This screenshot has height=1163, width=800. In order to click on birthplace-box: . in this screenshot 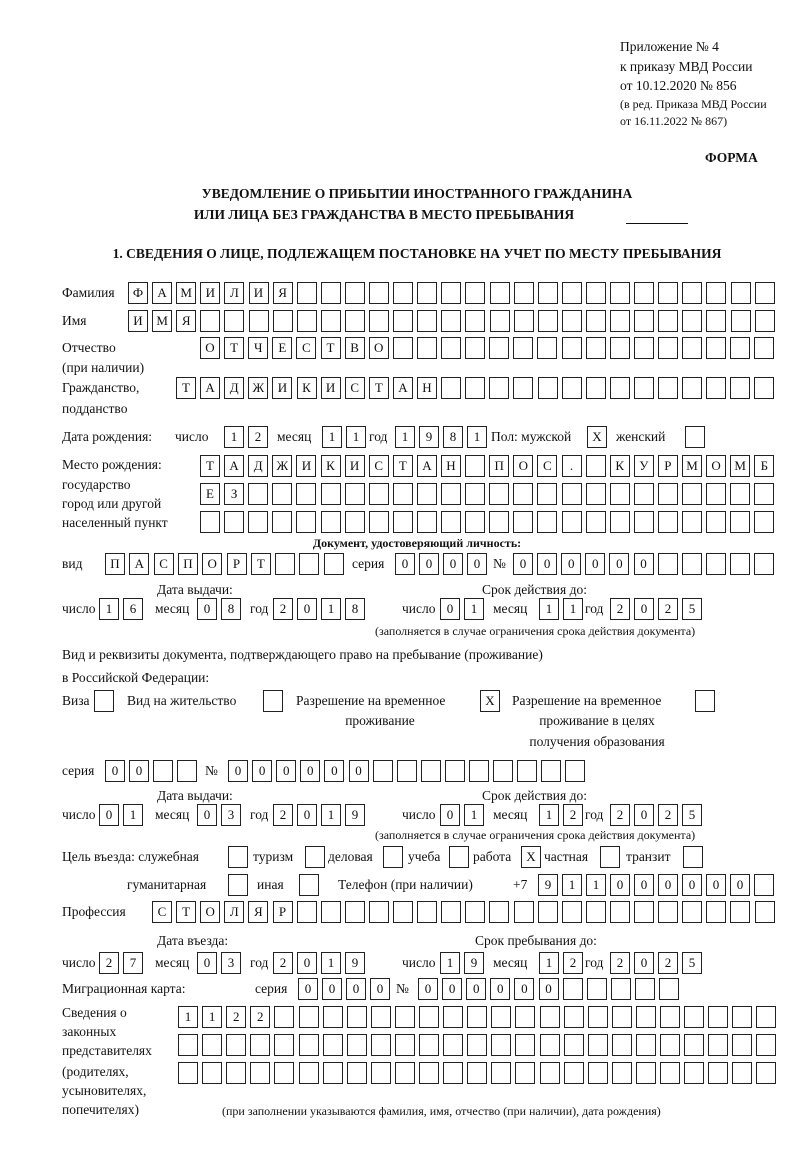, I will do `click(571, 466)`.